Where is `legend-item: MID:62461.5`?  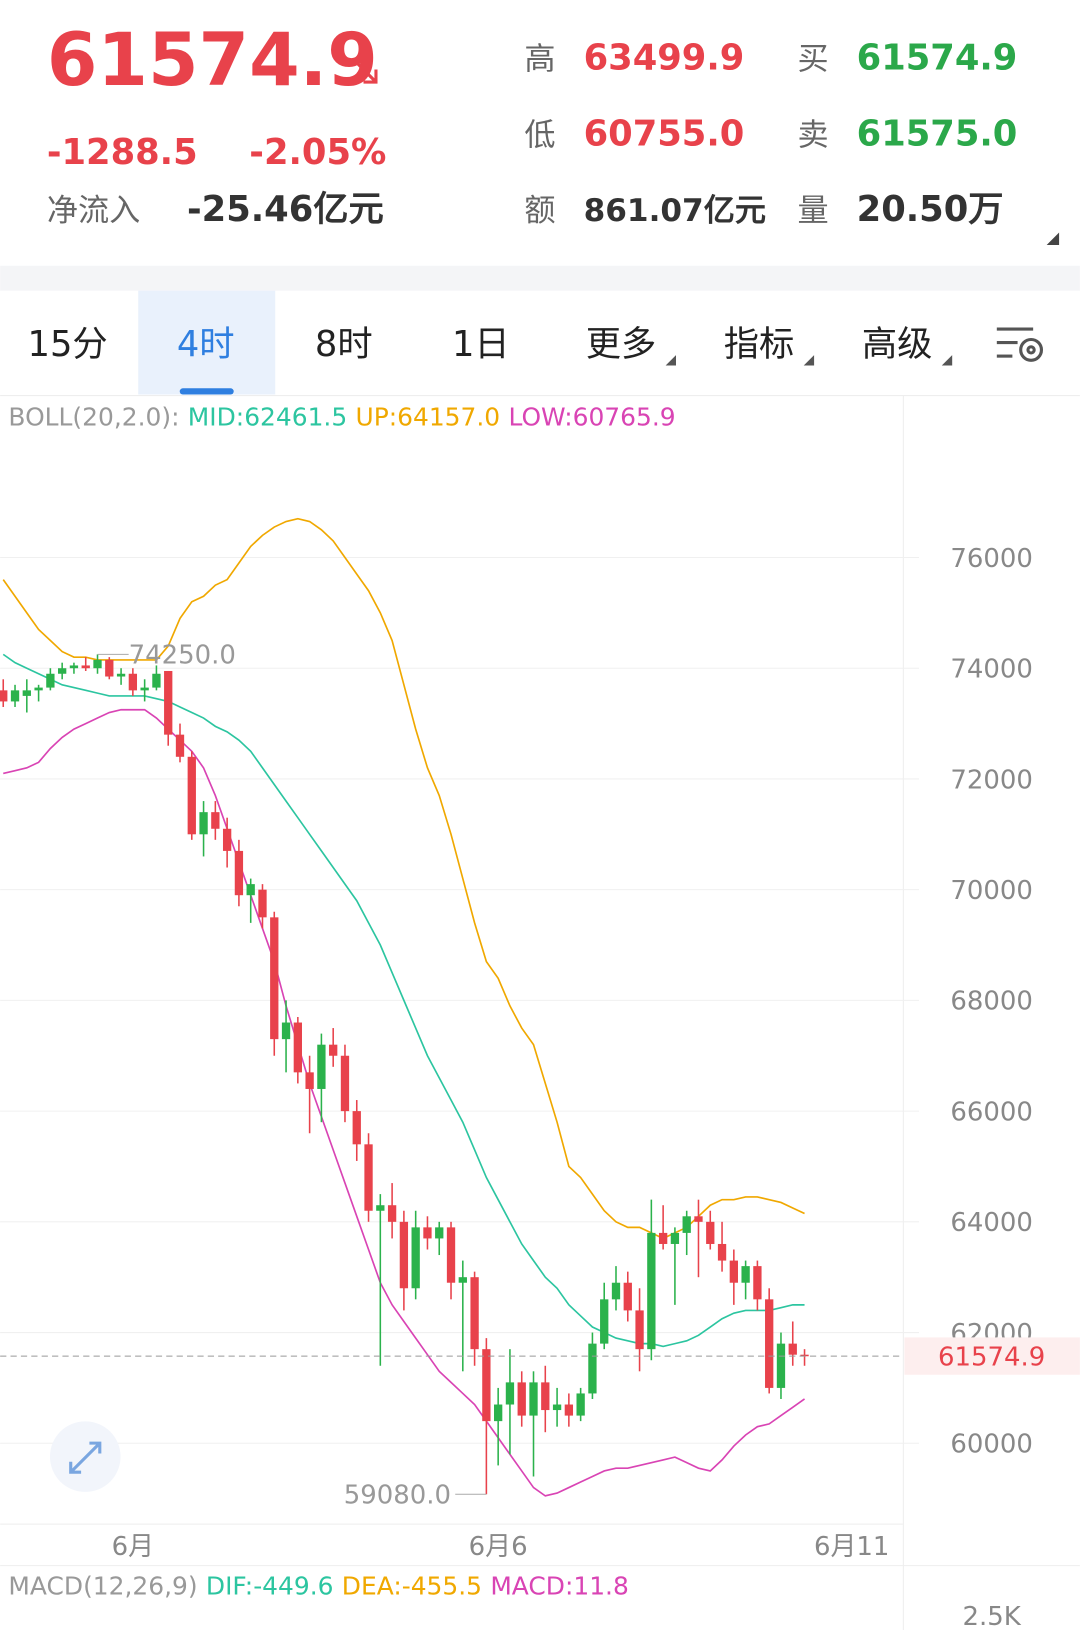
legend-item: MID:62461.5 is located at coordinates (267, 417).